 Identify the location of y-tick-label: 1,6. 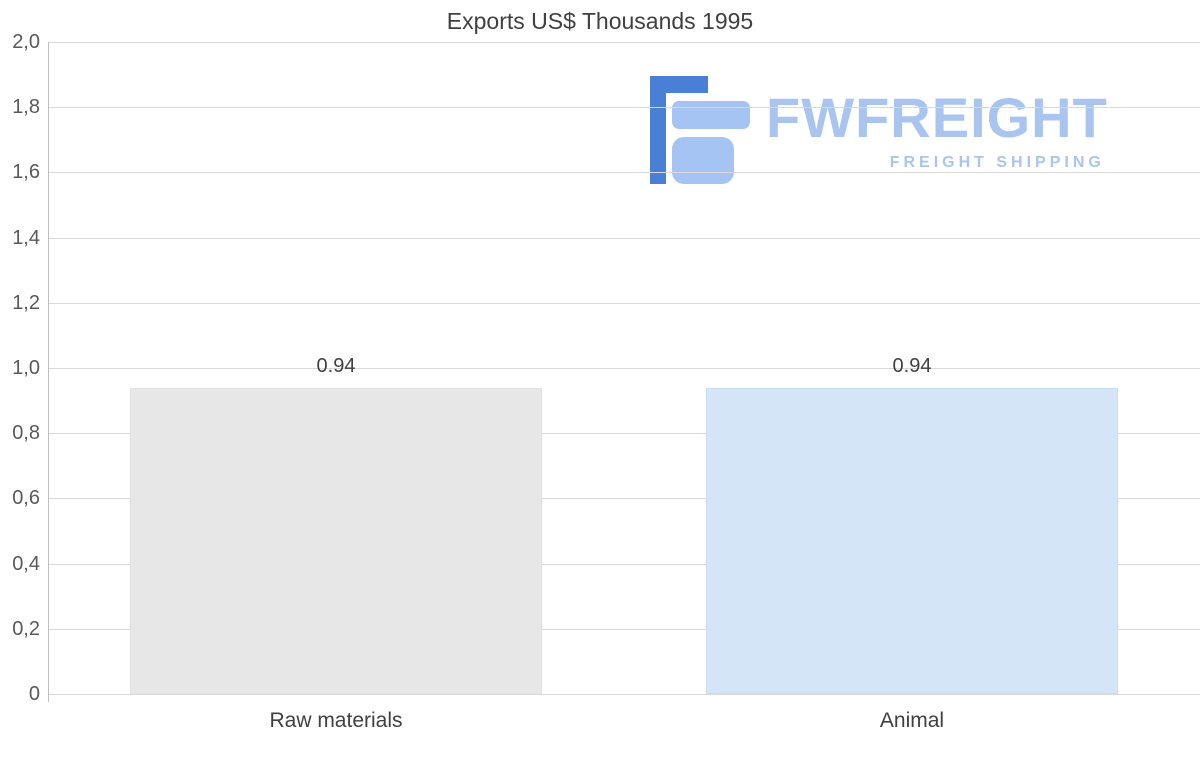
(26, 172).